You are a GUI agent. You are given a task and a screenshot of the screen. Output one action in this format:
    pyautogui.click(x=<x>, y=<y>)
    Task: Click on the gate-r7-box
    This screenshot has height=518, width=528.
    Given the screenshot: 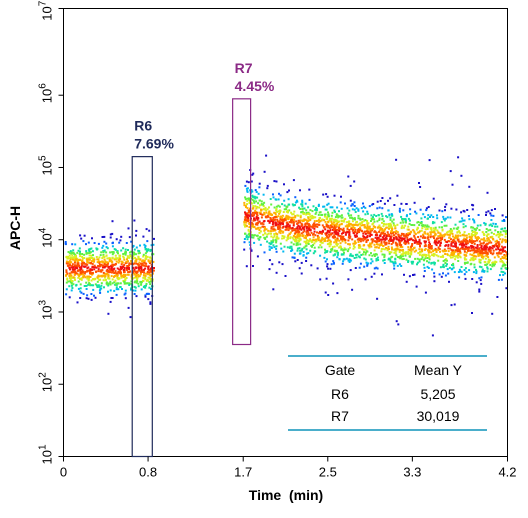 What is the action you would take?
    pyautogui.click(x=242, y=222)
    